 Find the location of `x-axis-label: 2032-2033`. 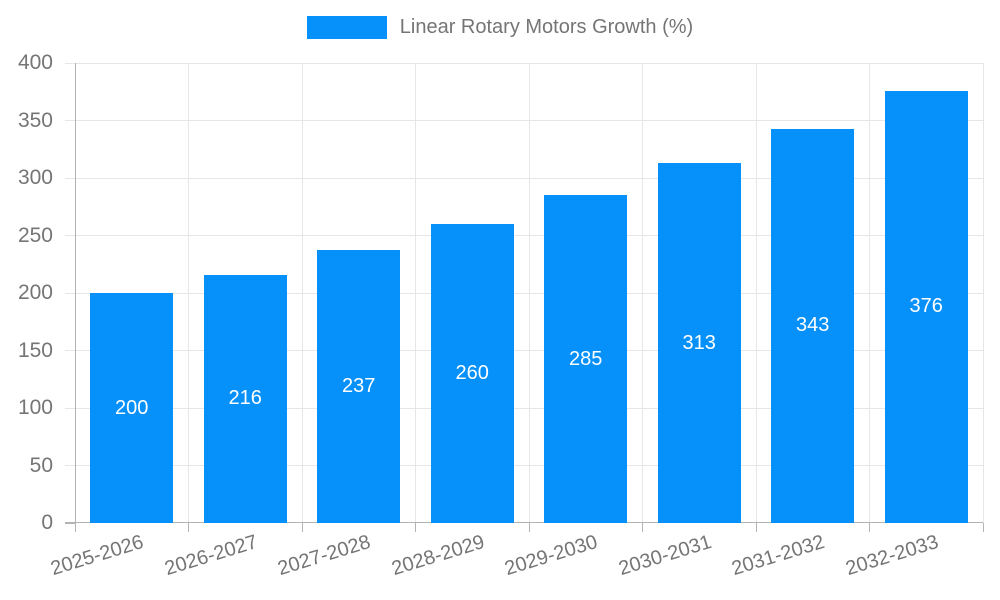

x-axis-label: 2032-2033 is located at coordinates (891, 556).